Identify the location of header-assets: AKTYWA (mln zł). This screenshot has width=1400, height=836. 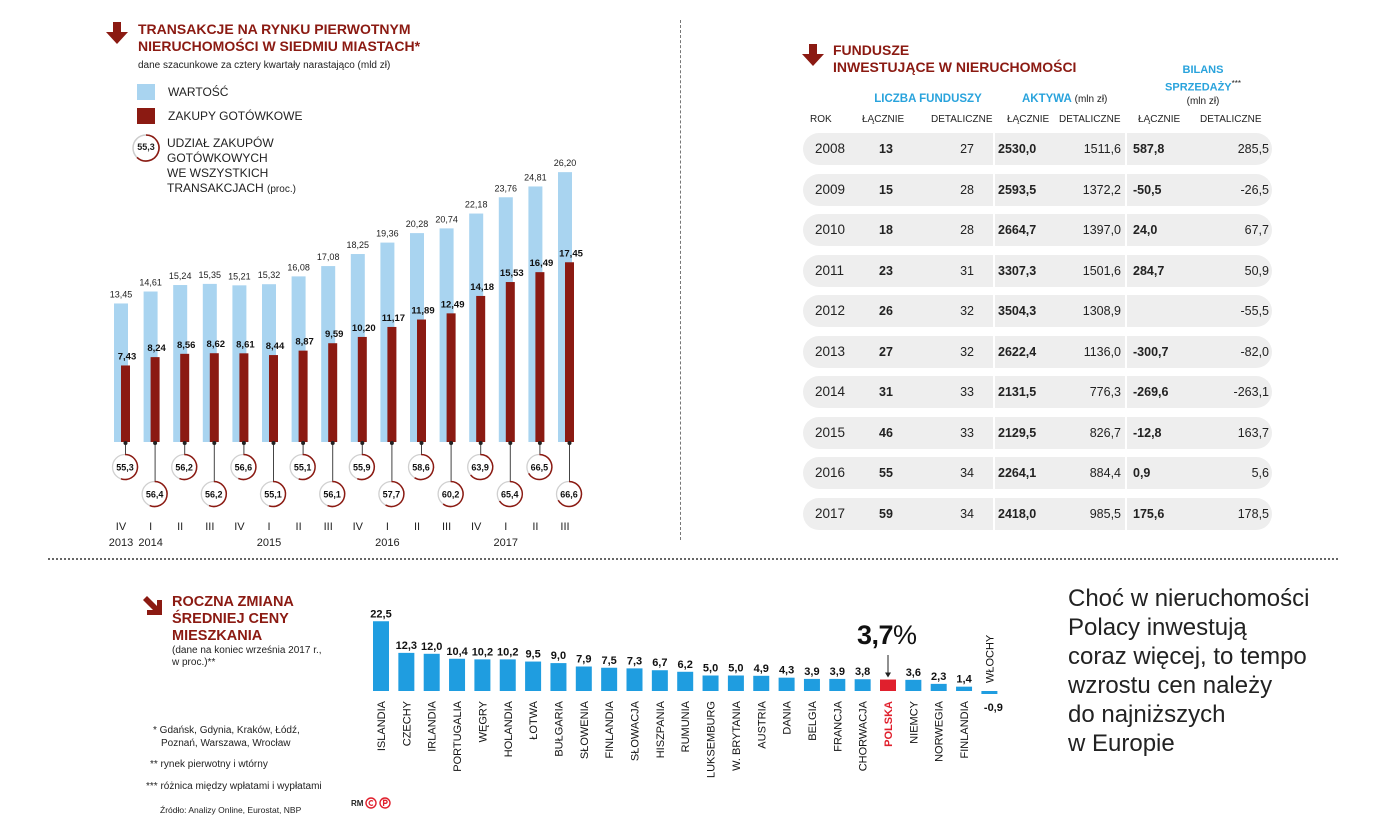
(1064, 99).